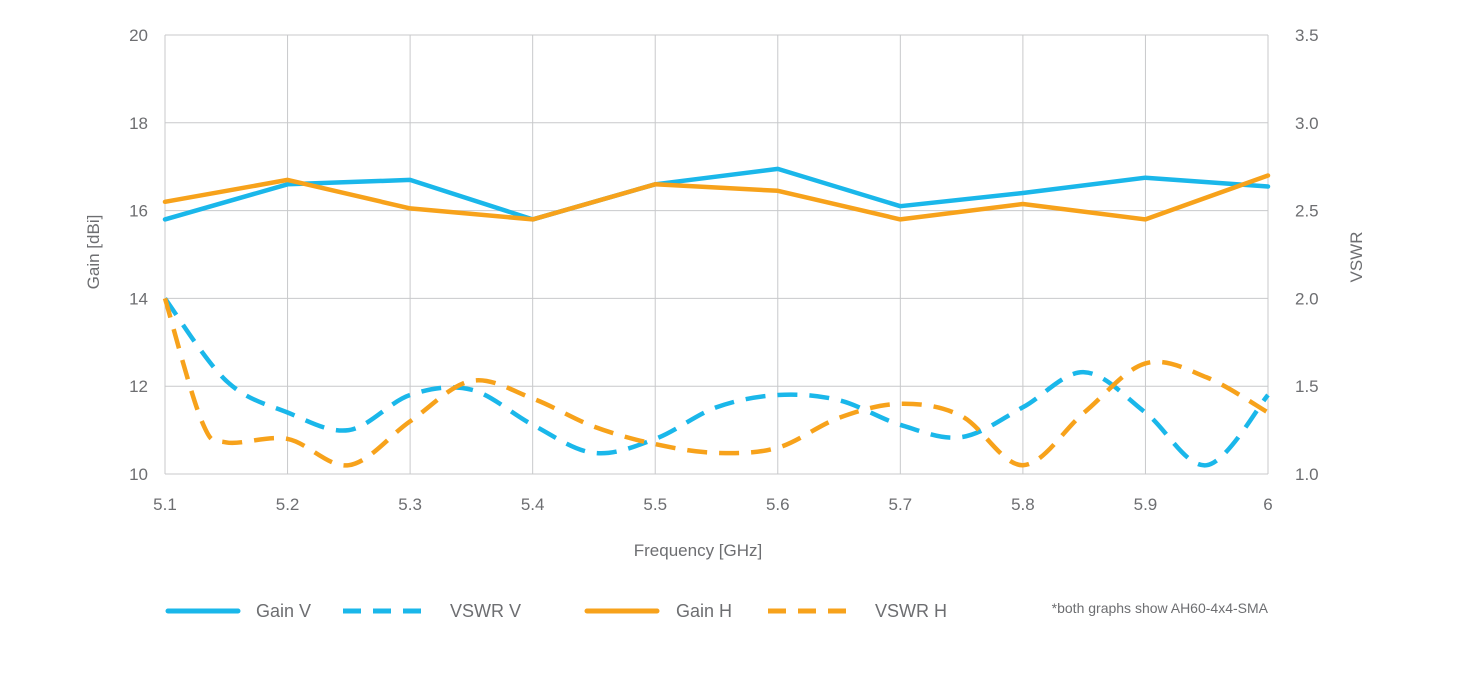 The image size is (1462, 678). I want to click on x-tick-label: 5.5, so click(655, 504).